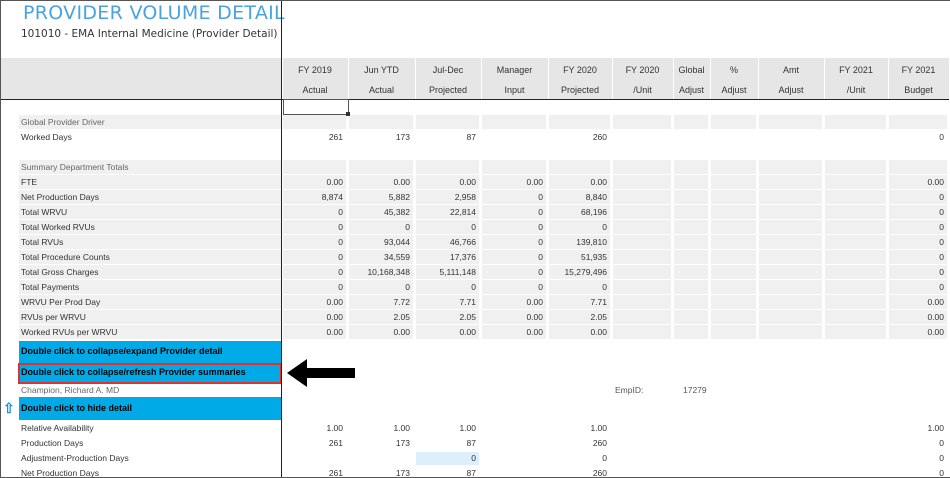  Describe the element at coordinates (316, 107) in the screenshot. I see `selected-cell` at that location.